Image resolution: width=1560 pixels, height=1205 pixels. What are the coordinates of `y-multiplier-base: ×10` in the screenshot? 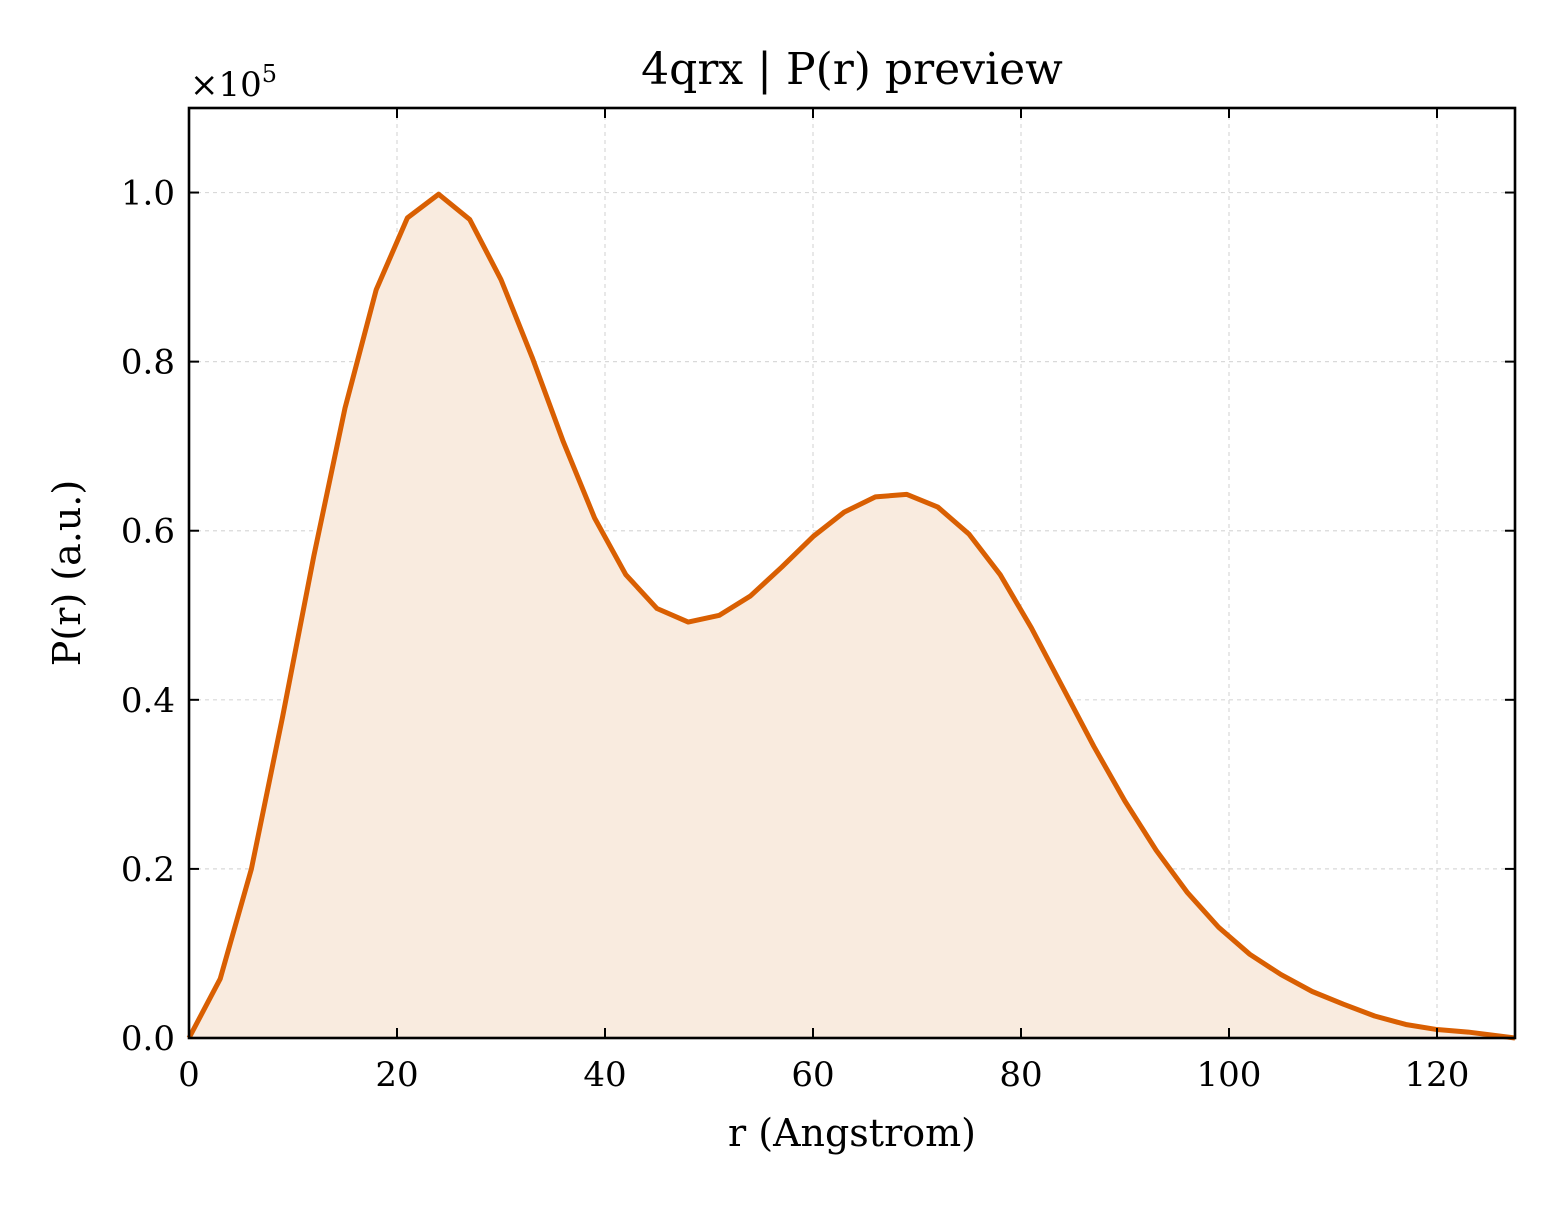 It's located at (226, 85).